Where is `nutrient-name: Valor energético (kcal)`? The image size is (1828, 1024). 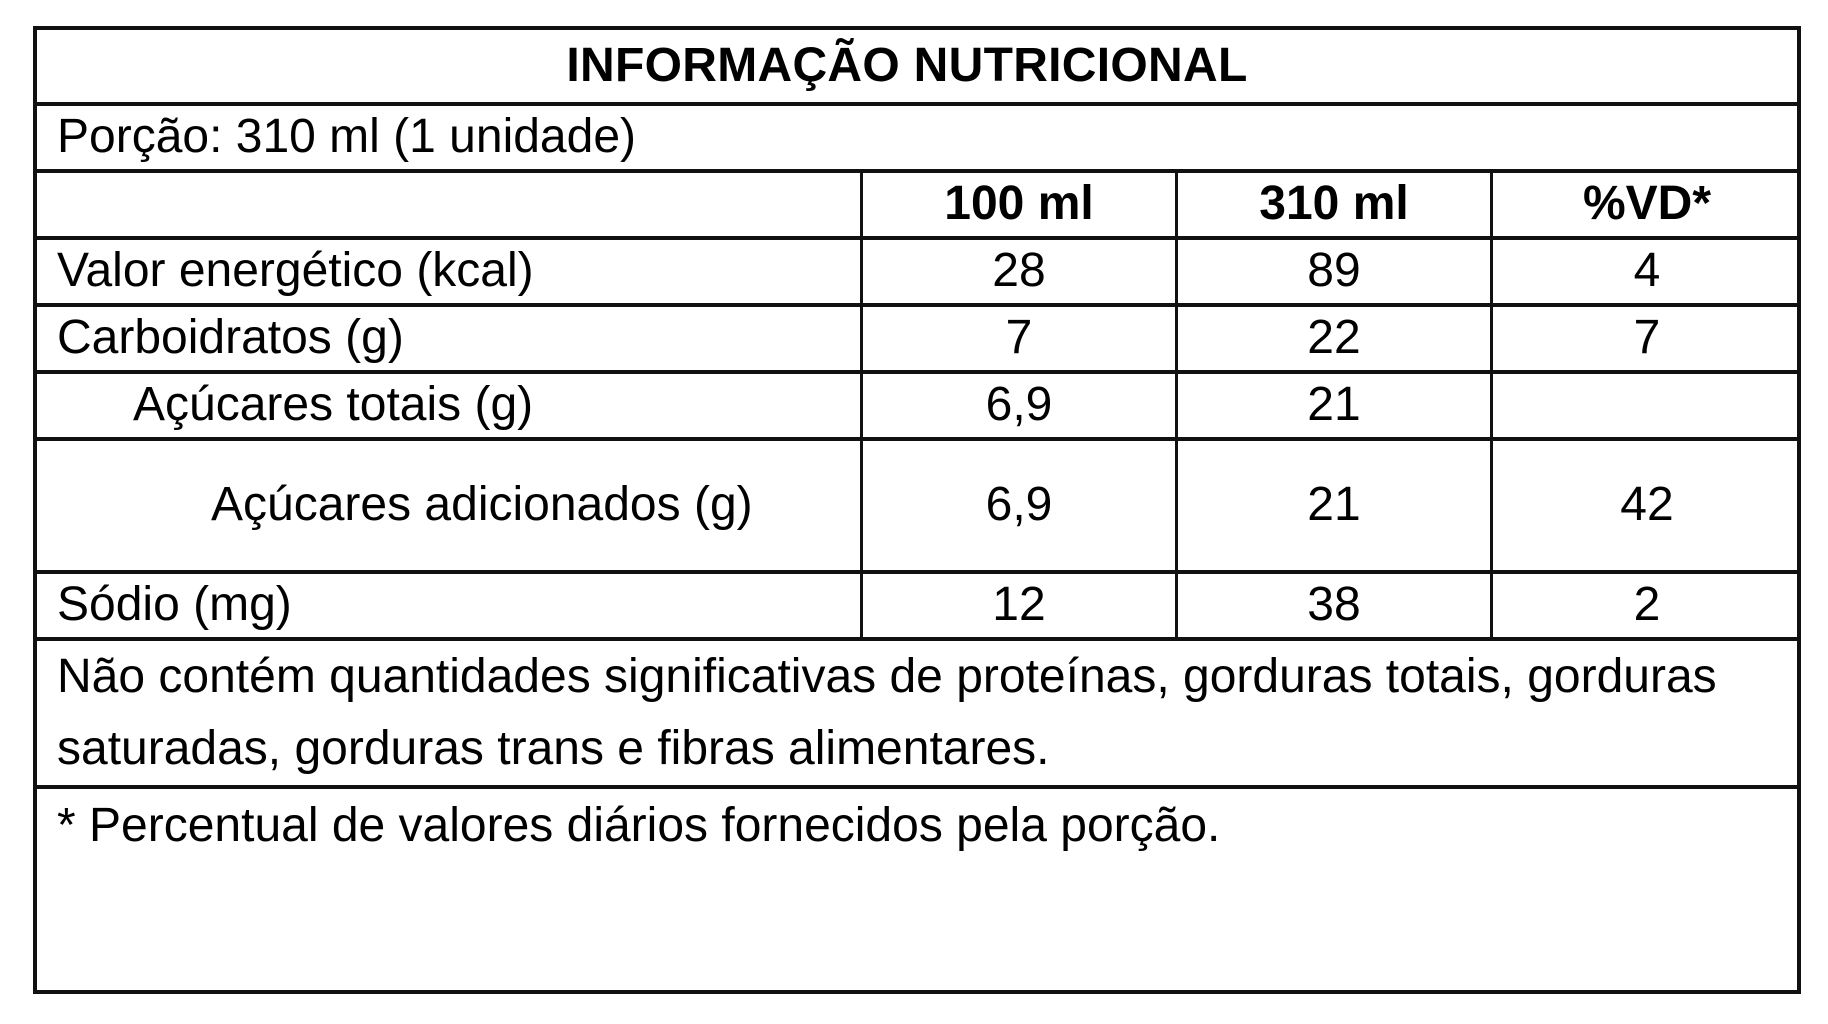
nutrient-name: Valor energético (kcal) is located at coordinates (295, 271).